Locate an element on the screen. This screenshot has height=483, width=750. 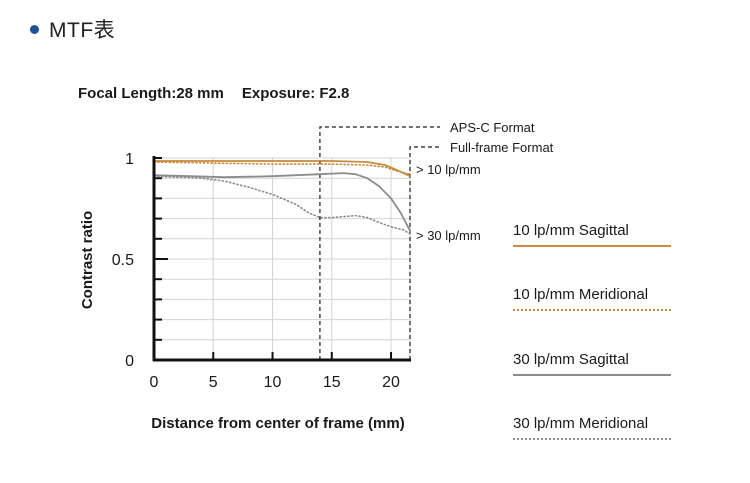
focal-length-label: Focal Length:28 mm is located at coordinates (151, 93).